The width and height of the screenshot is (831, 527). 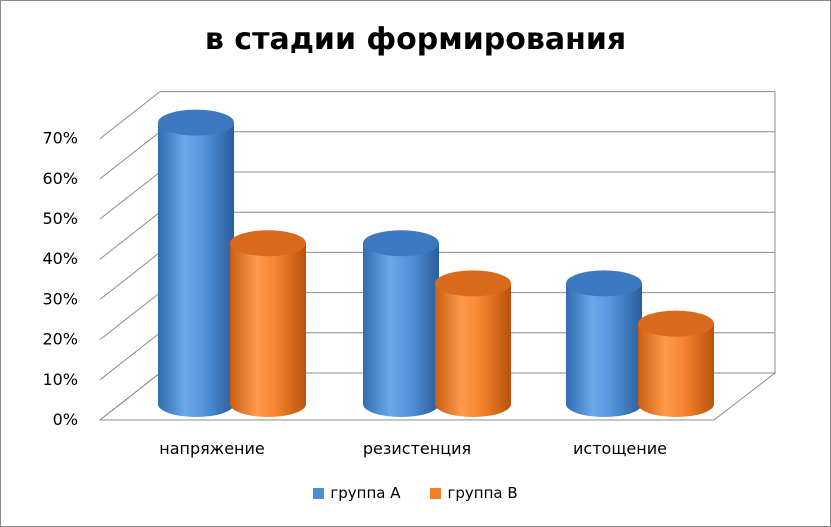 I want to click on y-tick-label: 40%, so click(x=60, y=258).